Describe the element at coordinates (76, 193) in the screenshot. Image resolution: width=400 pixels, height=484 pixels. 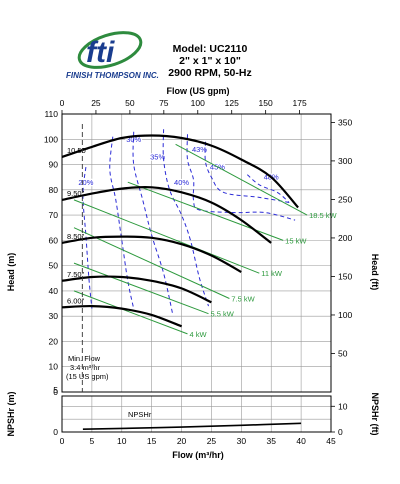
I see `impeller-diameter-label: 9.50"` at that location.